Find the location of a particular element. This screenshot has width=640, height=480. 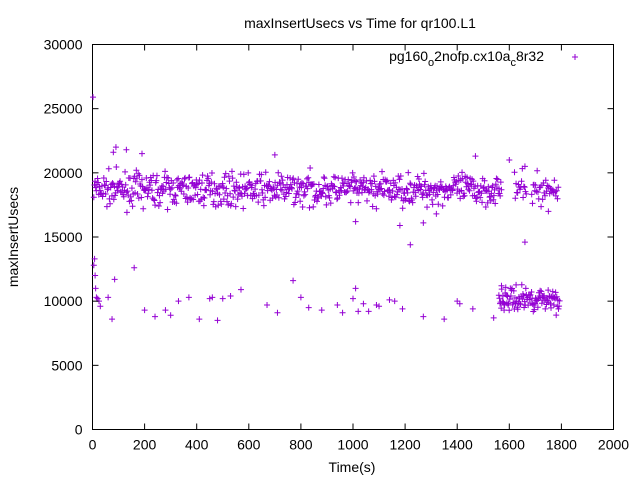

legend-marker-symbol is located at coordinates (575, 57).